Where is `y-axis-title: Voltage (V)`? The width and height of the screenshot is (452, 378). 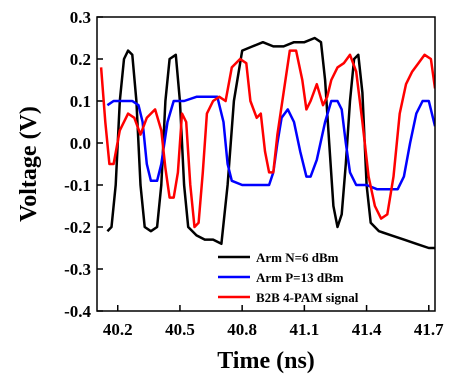
y-axis-title: Voltage (V) is located at coordinates (29, 164).